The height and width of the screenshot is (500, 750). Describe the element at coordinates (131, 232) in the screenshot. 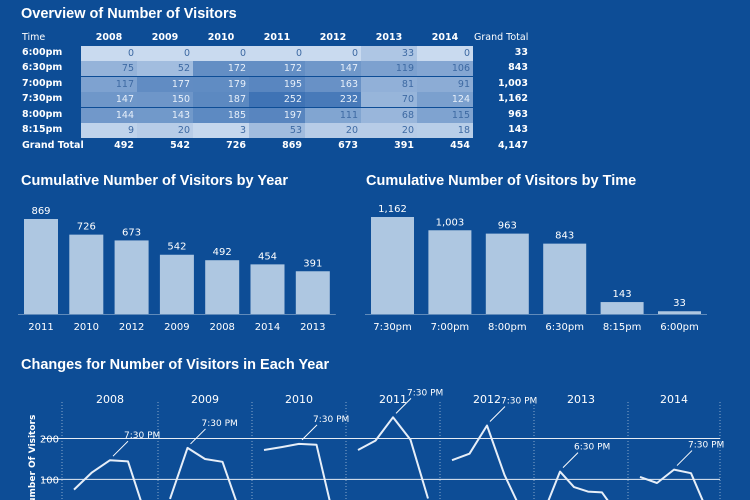

I see `bar-value-label: 673` at that location.